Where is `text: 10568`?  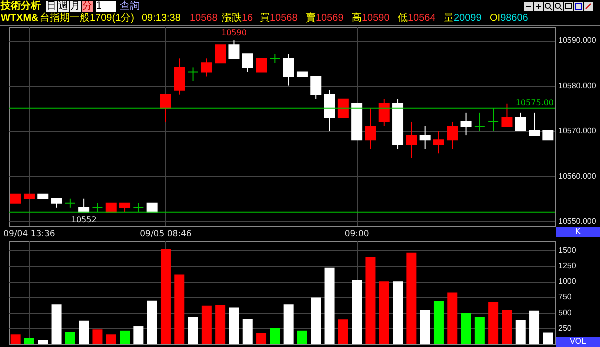
text: 10568 is located at coordinates (204, 18).